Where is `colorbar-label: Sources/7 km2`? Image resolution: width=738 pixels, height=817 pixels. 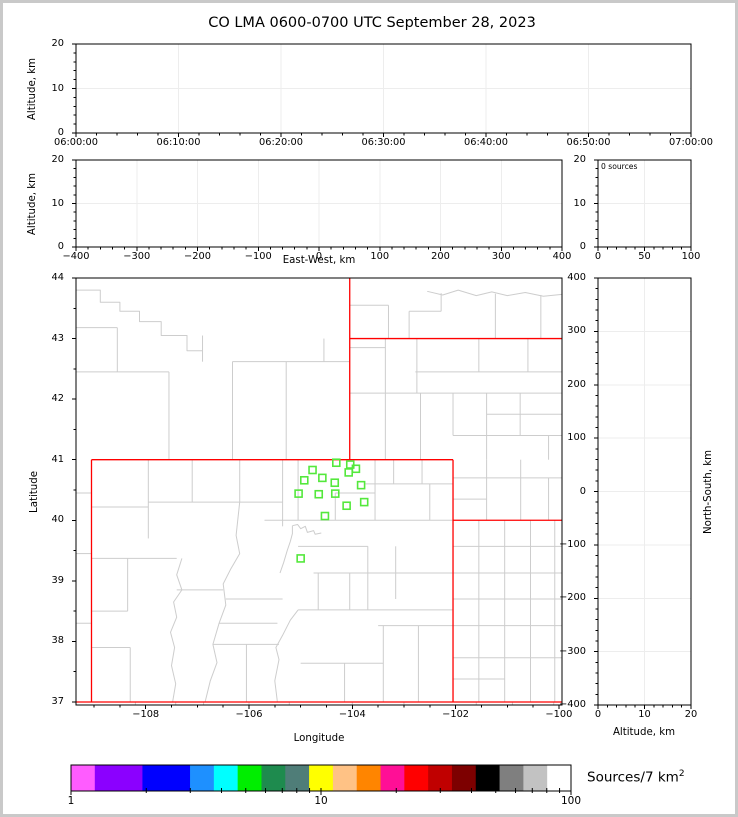
colorbar-label: Sources/7 km2 is located at coordinates (636, 777).